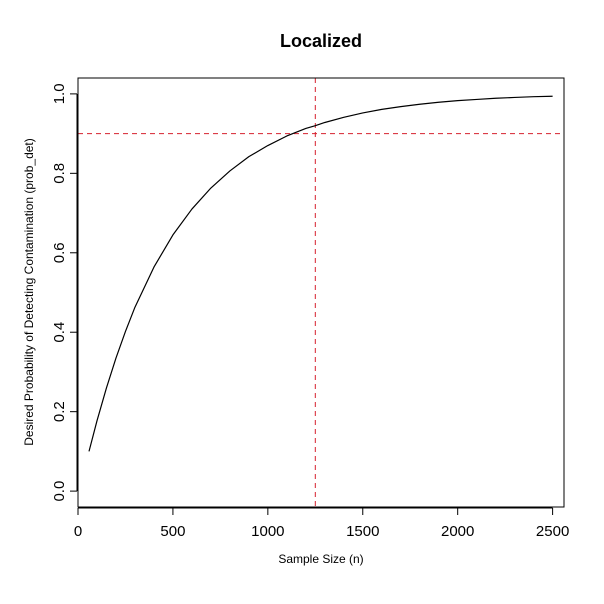 The height and width of the screenshot is (604, 604). What do you see at coordinates (362, 531) in the screenshot?
I see `x-tick-label: 1500` at bounding box center [362, 531].